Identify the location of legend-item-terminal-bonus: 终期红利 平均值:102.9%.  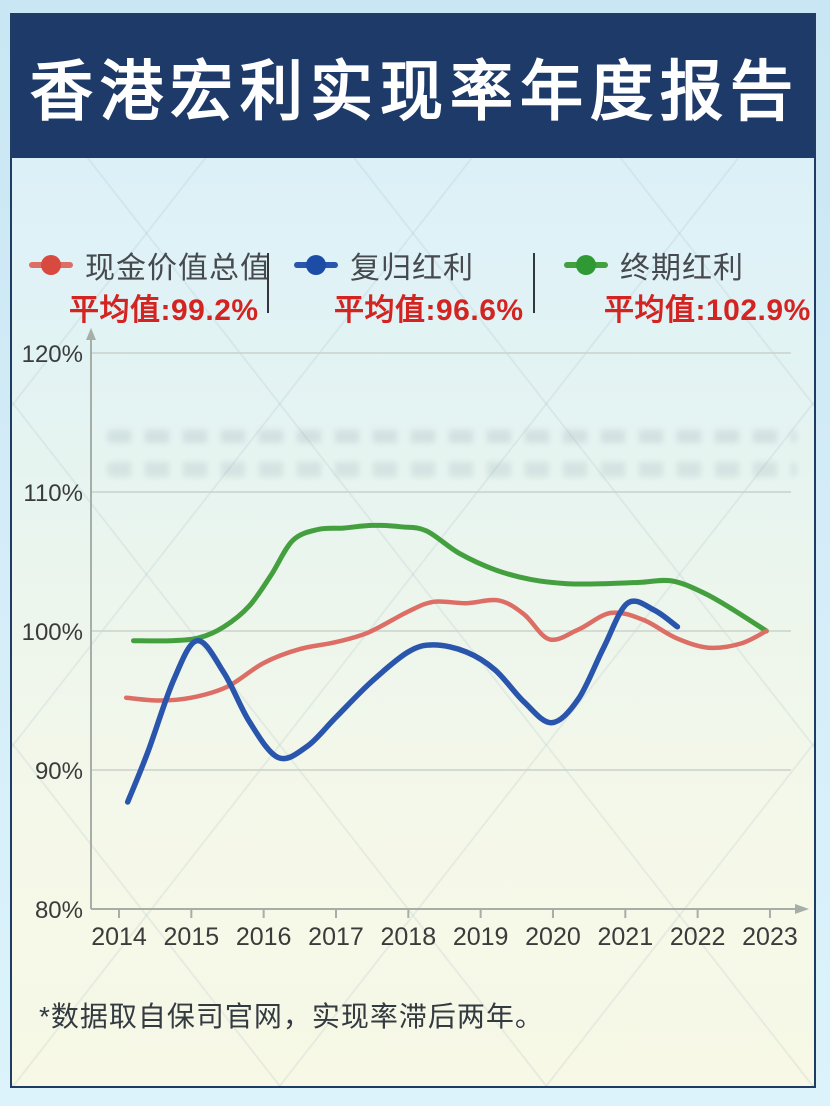
(687, 288).